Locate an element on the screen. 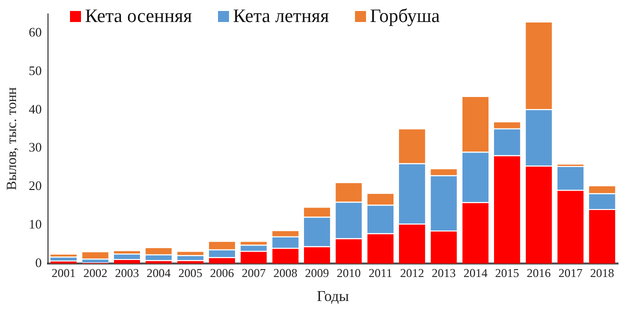 The height and width of the screenshot is (316, 624). legend-label: Горбуша is located at coordinates (404, 17).